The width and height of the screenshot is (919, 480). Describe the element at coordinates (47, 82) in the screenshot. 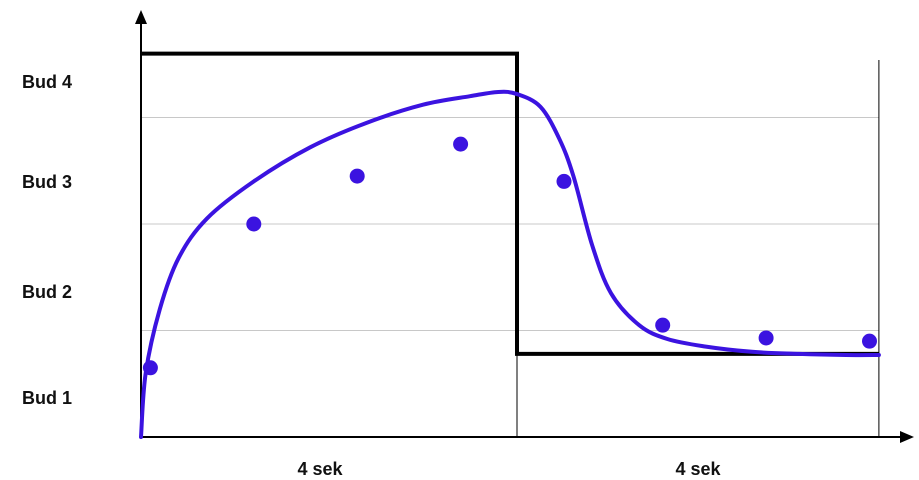

I see `y-tick-label-bud-4: Bud 4` at that location.